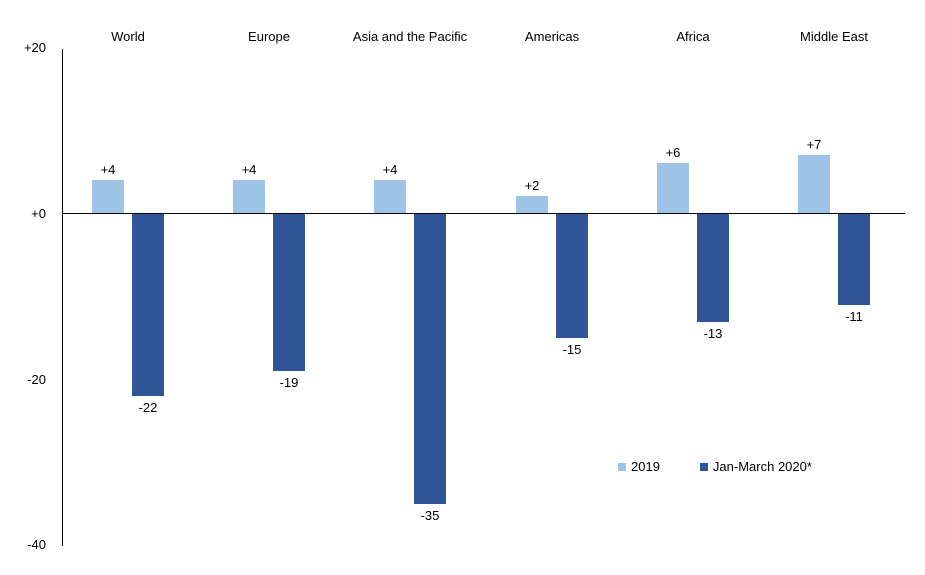 The image size is (925, 575). I want to click on bar-jan-march-2020-middle-east, so click(854, 259).